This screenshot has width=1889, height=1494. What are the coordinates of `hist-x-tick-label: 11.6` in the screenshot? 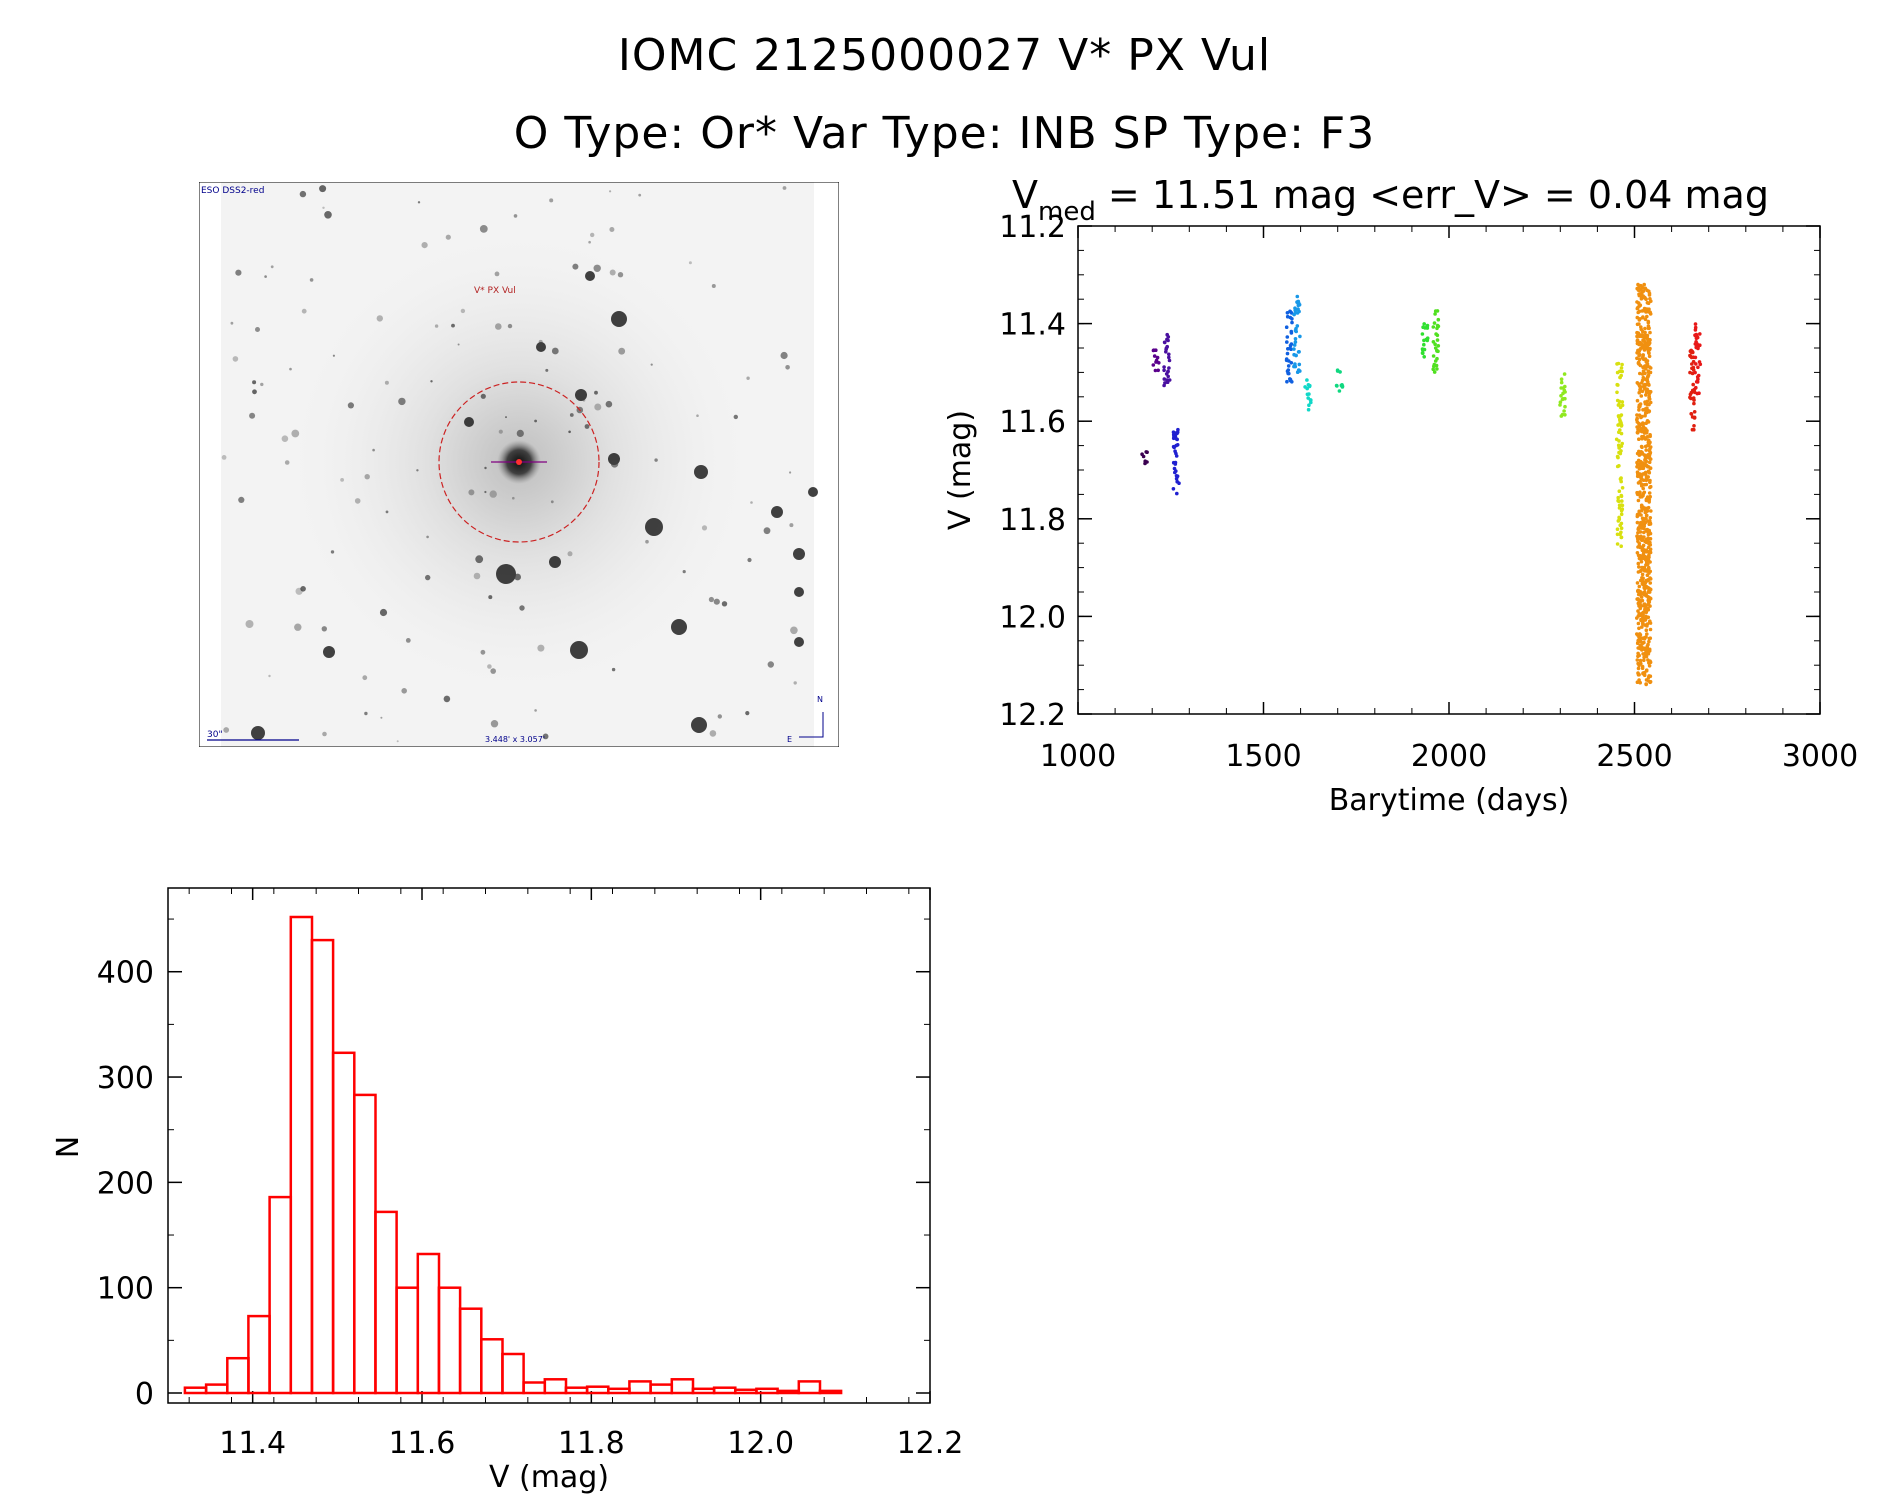 It's located at (422, 1443).